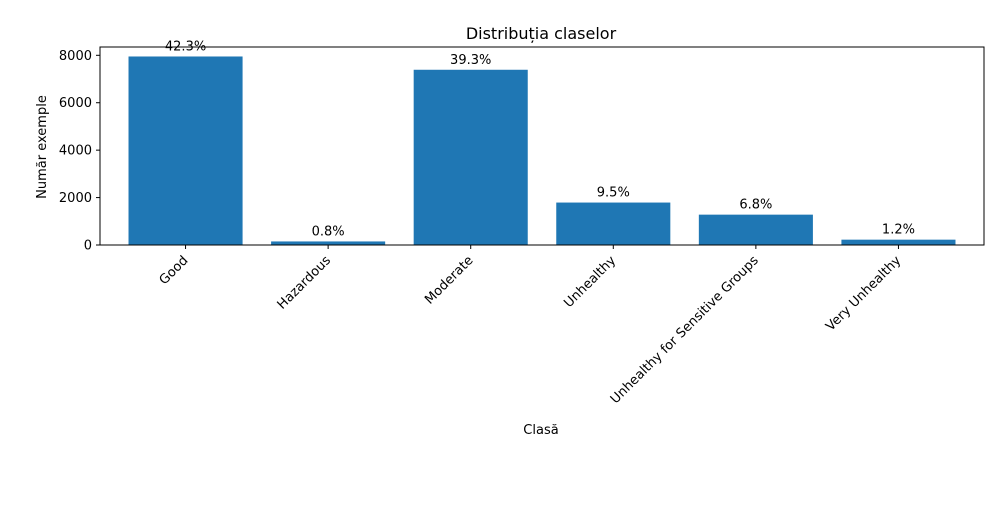 This screenshot has height=508, width=1002. I want to click on y-tick-label: 2000, so click(75, 198).